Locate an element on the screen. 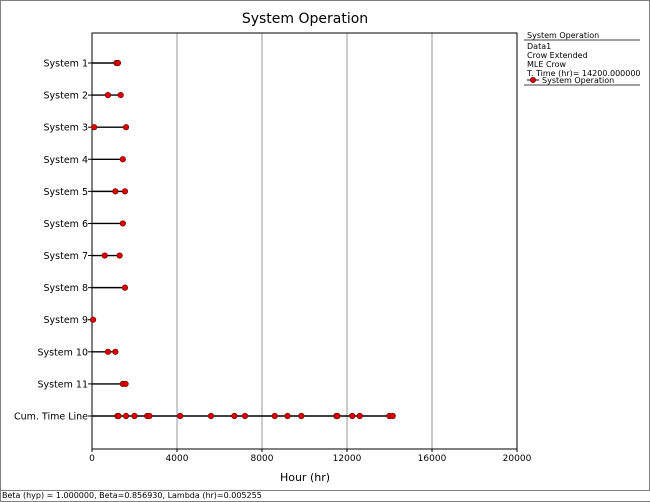  x-axis-ticks: 0 4000 8000 12000 16000 20000 is located at coordinates (310, 456).